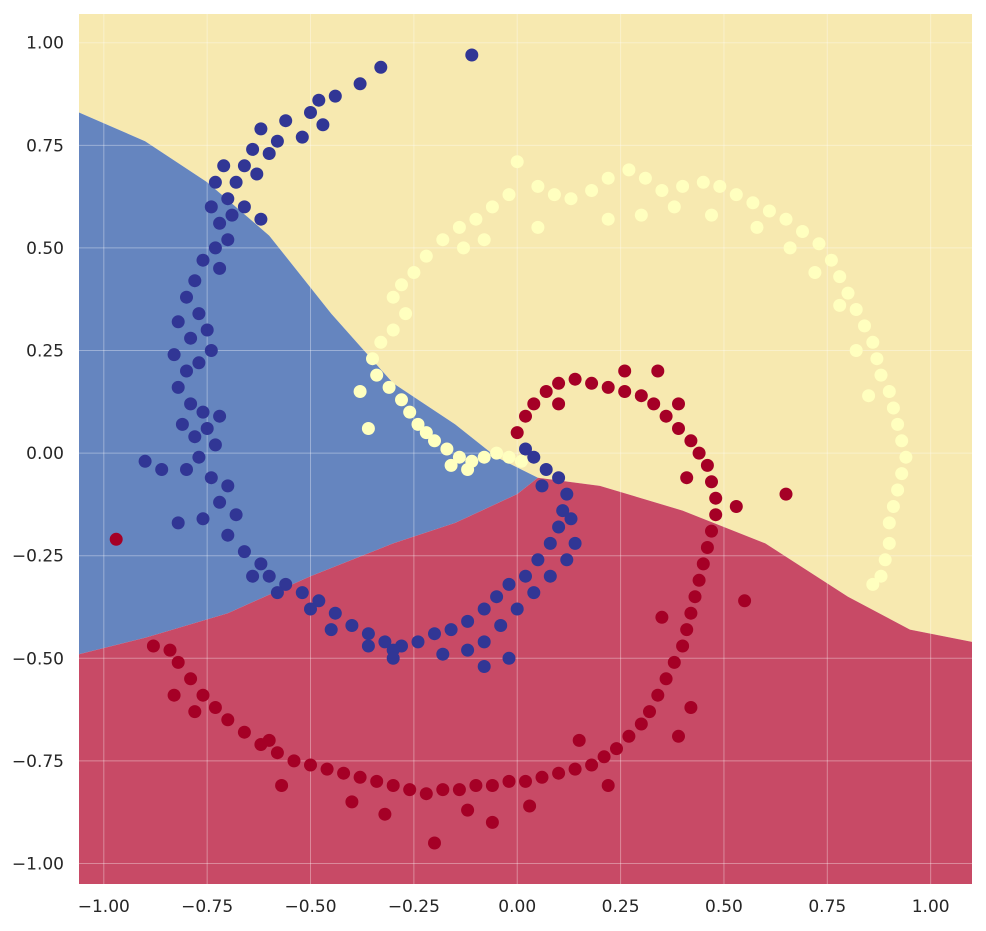 Image resolution: width=986 pixels, height=931 pixels. Describe the element at coordinates (414, 907) in the screenshot. I see `x-tick-label: −0.25` at that location.